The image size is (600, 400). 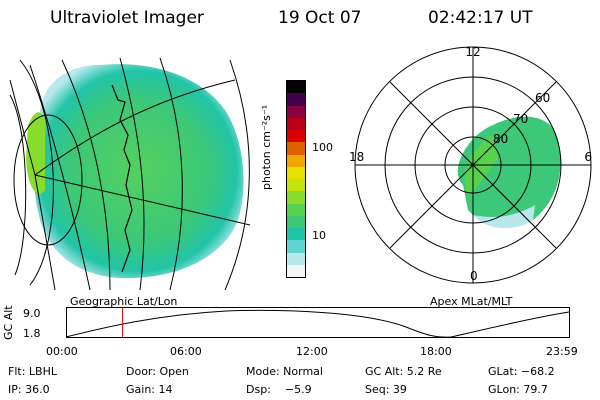 What do you see at coordinates (542, 98) in the screenshot?
I see `mlat-label-60: 60` at bounding box center [542, 98].